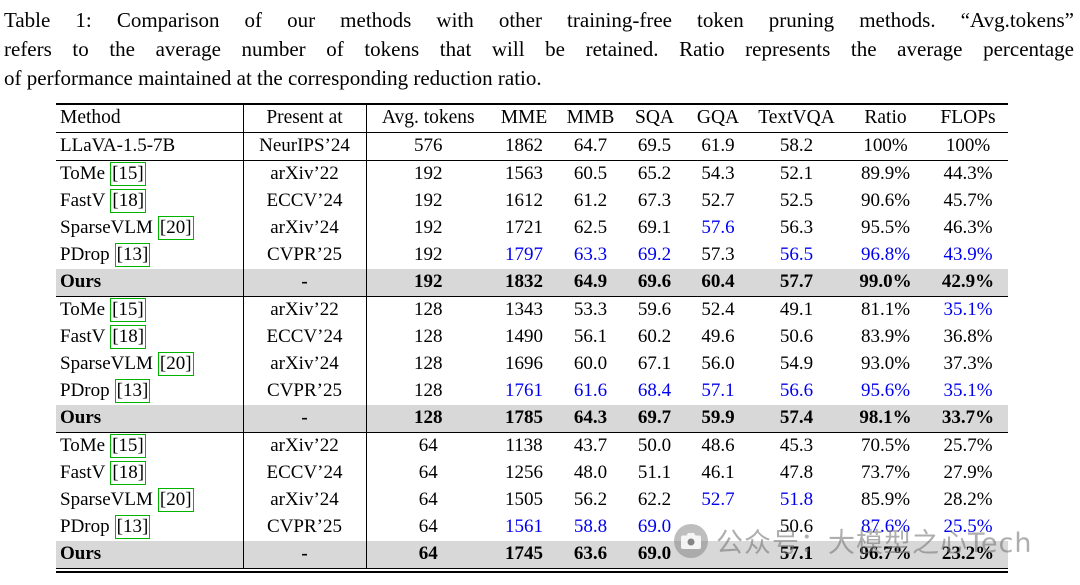  What do you see at coordinates (885, 228) in the screenshot?
I see `value-cell-ratio: 95.5%` at bounding box center [885, 228].